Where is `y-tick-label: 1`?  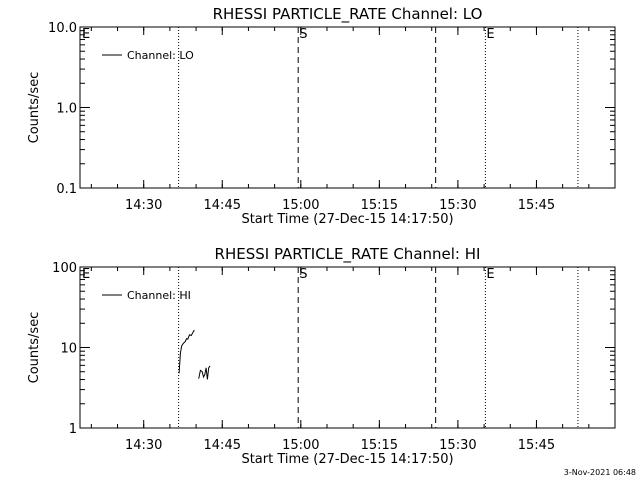 y-tick-label: 1 is located at coordinates (73, 429).